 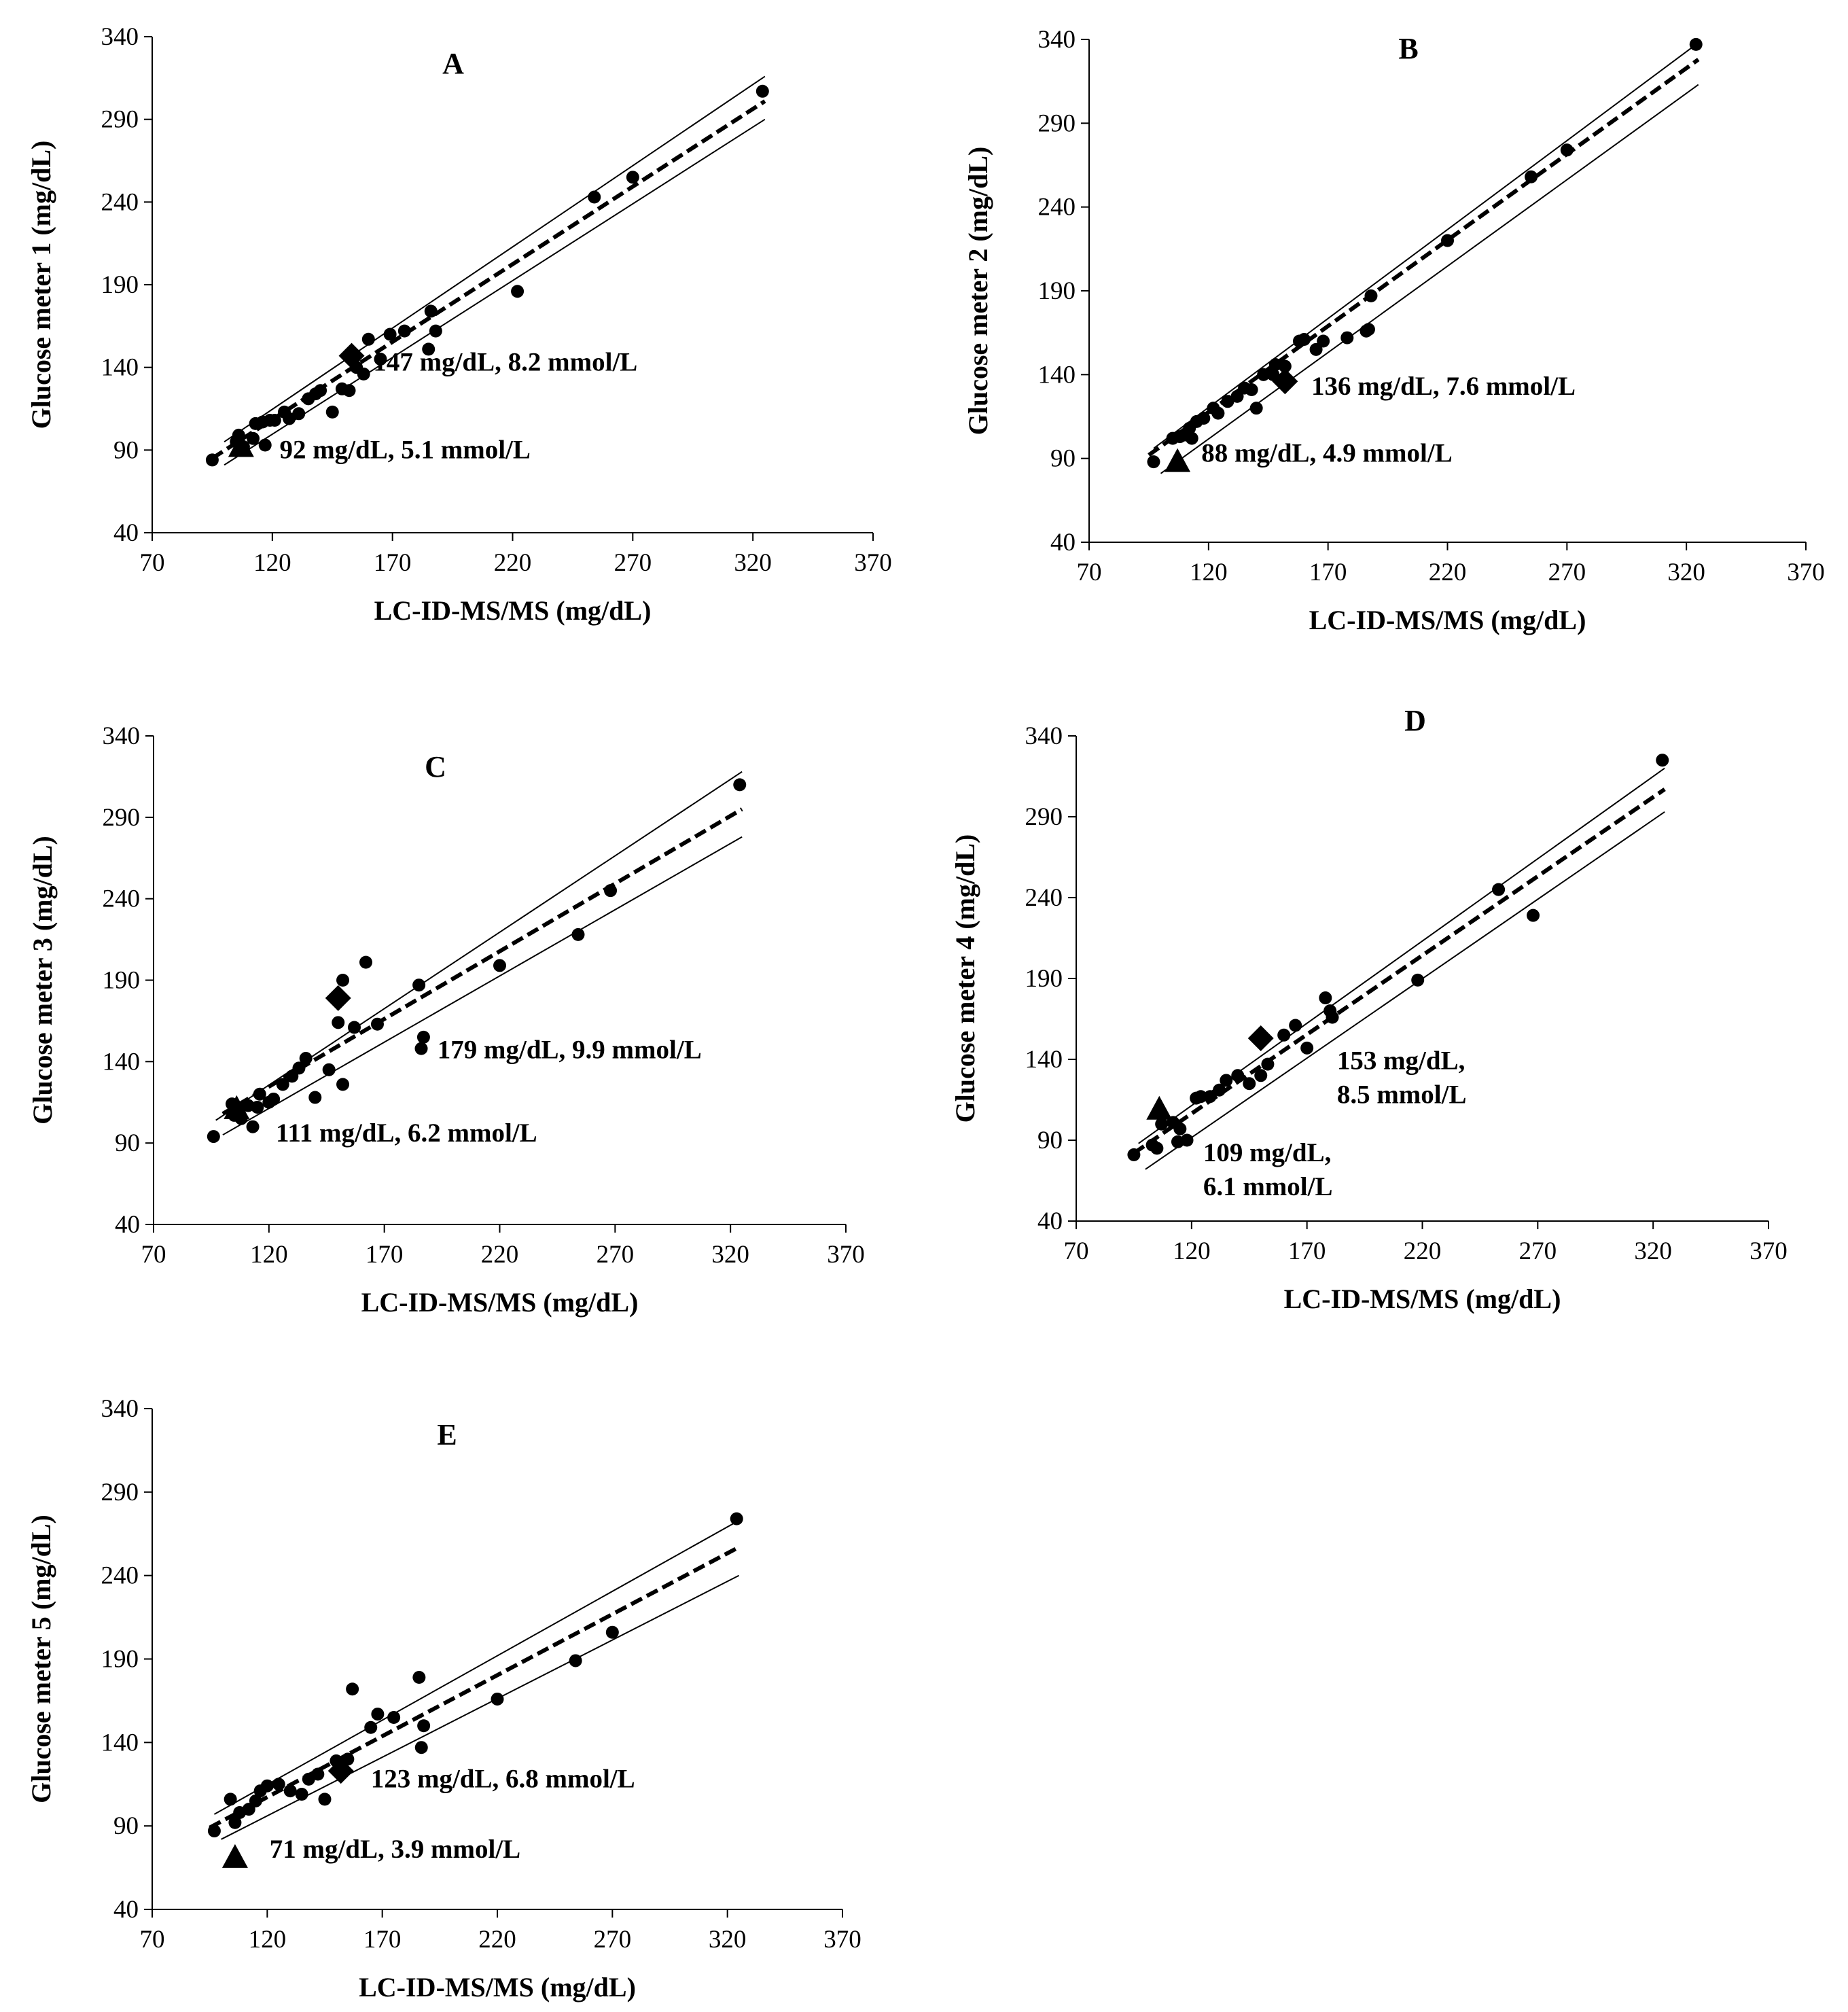 I want to click on annotation-label: 153 mg/dL,, so click(x=1401, y=1060).